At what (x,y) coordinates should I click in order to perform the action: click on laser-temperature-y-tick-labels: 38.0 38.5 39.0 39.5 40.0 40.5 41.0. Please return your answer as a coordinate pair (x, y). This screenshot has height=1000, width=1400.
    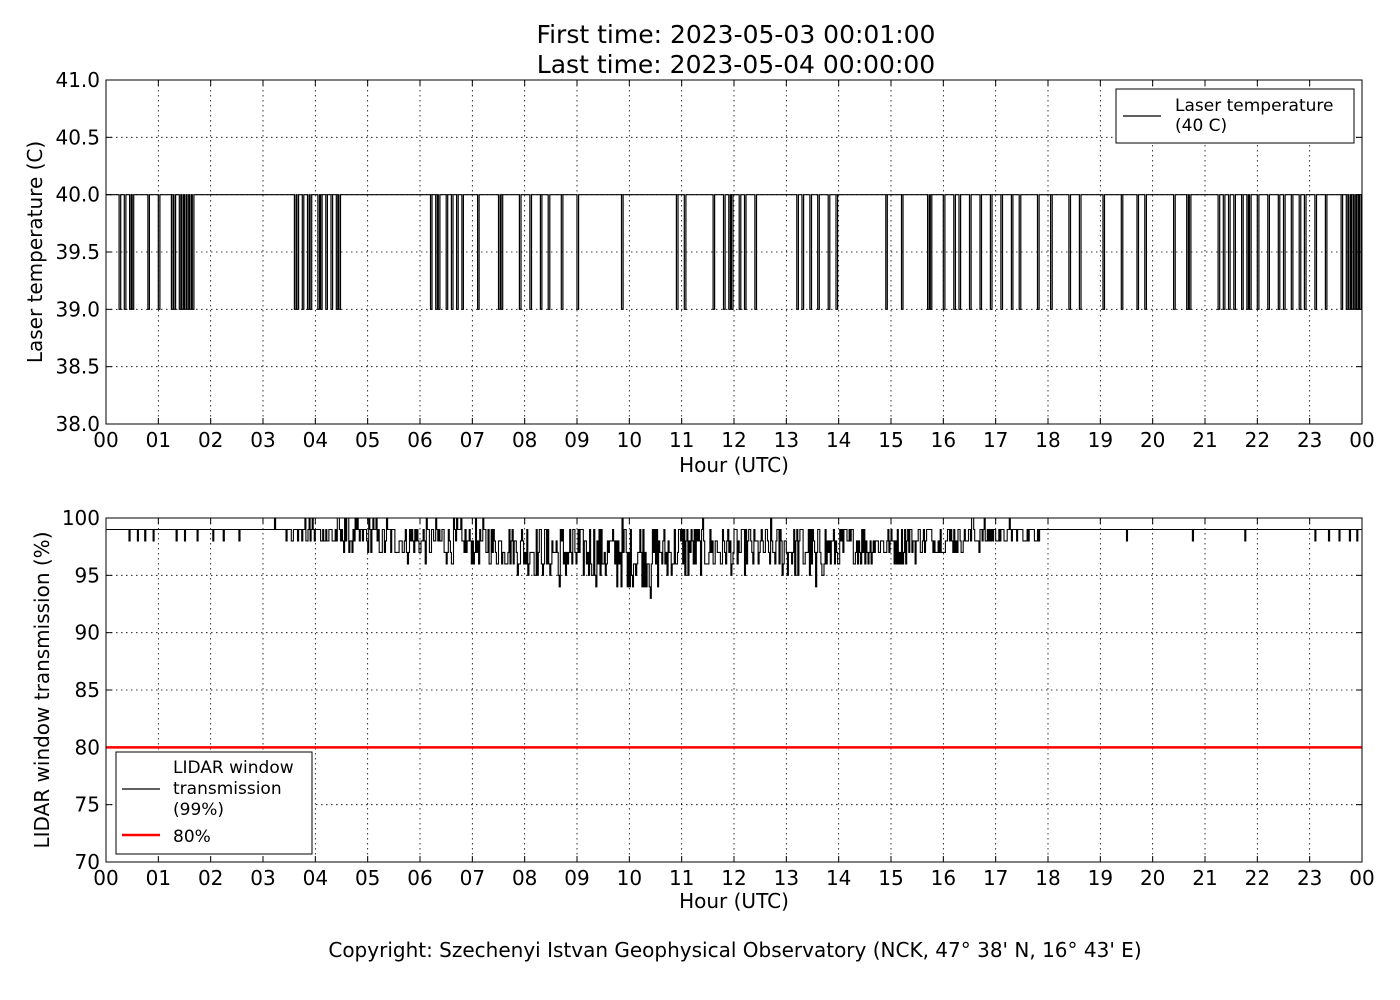
    Looking at the image, I should click on (77, 252).